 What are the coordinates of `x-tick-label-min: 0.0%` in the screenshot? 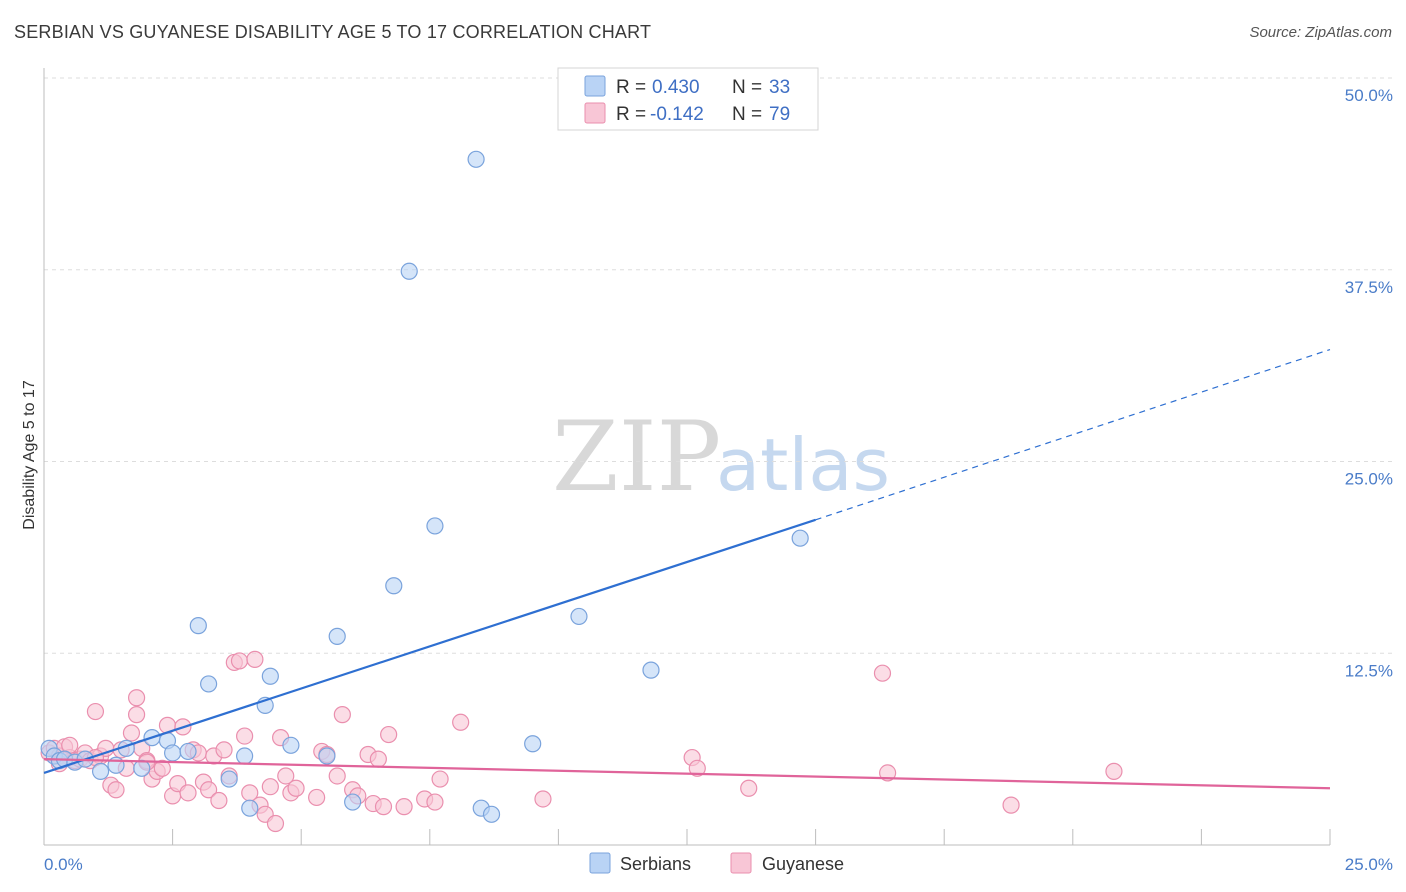 It's located at (63, 864).